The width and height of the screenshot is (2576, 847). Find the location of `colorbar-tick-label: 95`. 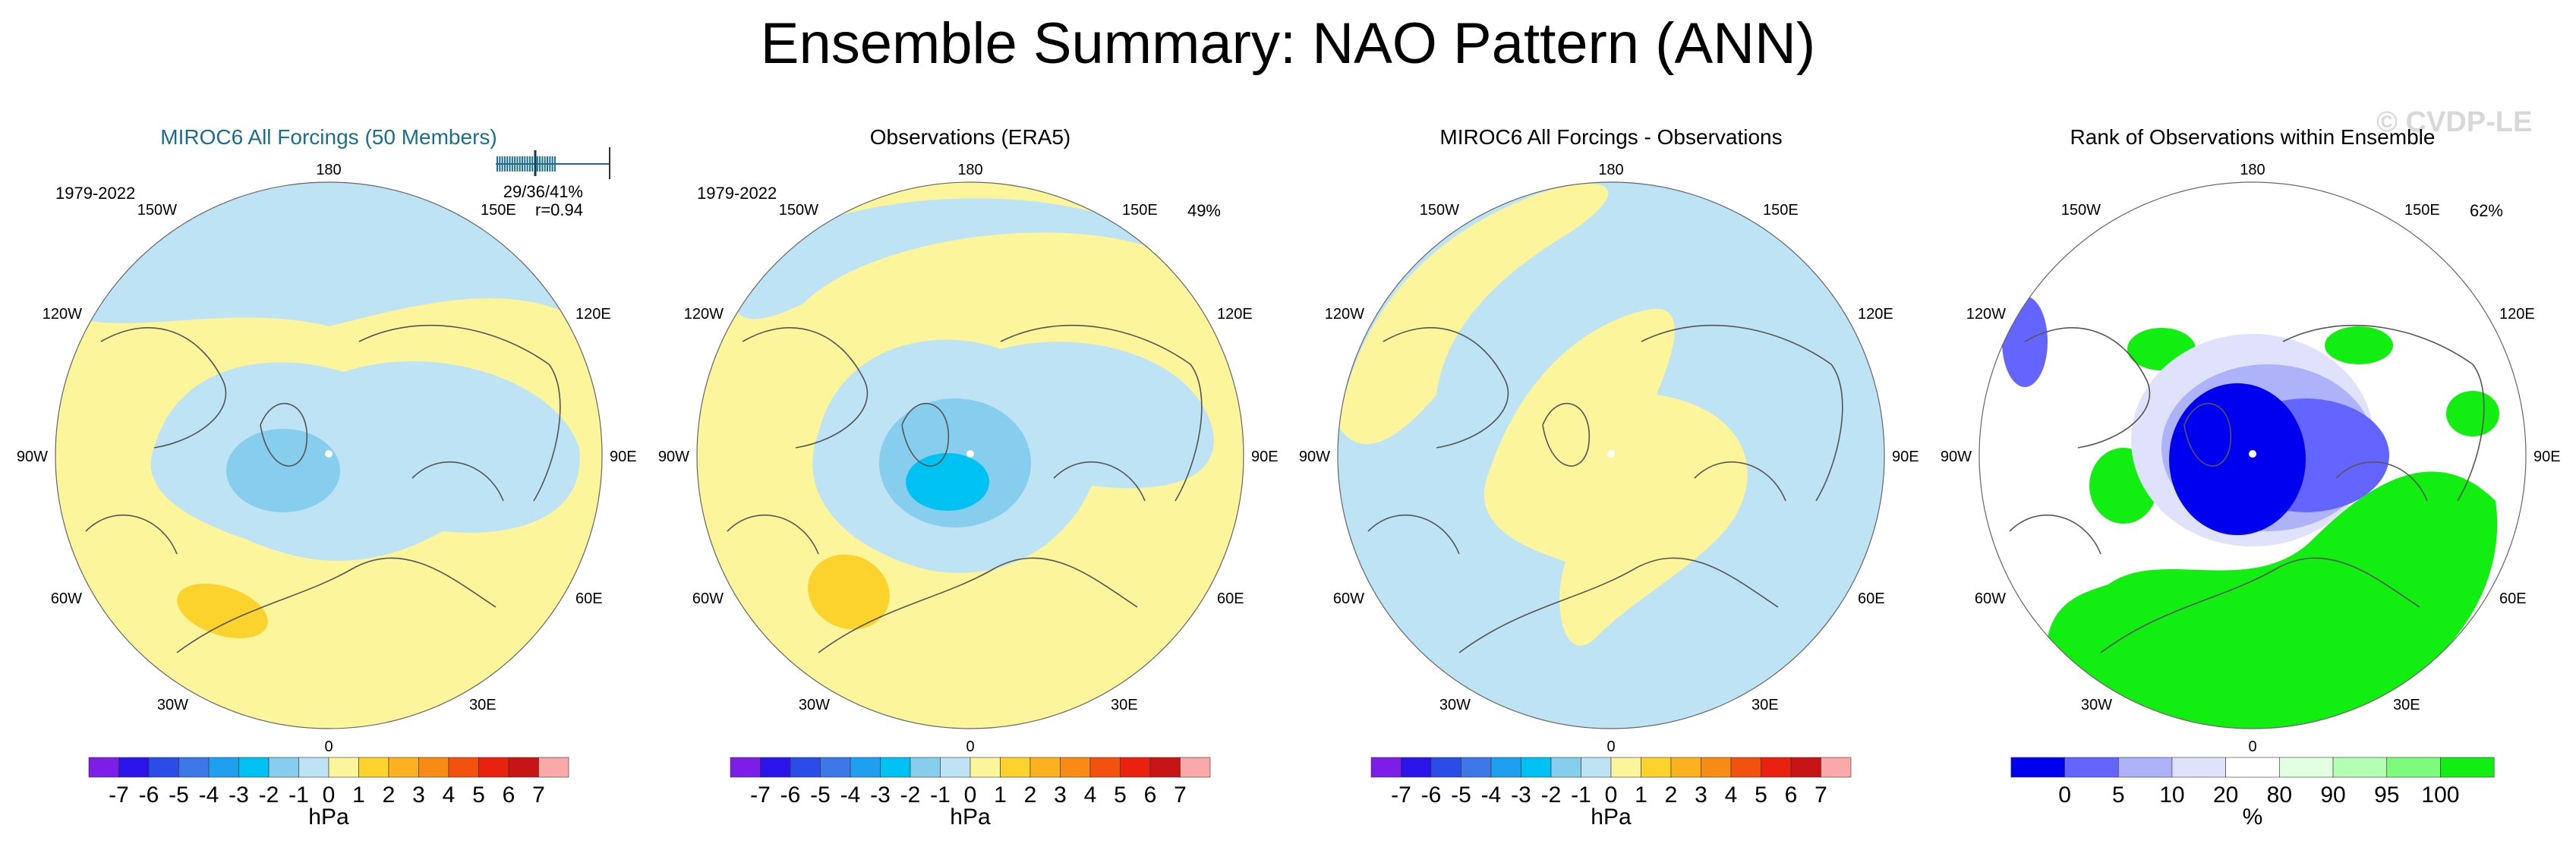

colorbar-tick-label: 95 is located at coordinates (2386, 795).